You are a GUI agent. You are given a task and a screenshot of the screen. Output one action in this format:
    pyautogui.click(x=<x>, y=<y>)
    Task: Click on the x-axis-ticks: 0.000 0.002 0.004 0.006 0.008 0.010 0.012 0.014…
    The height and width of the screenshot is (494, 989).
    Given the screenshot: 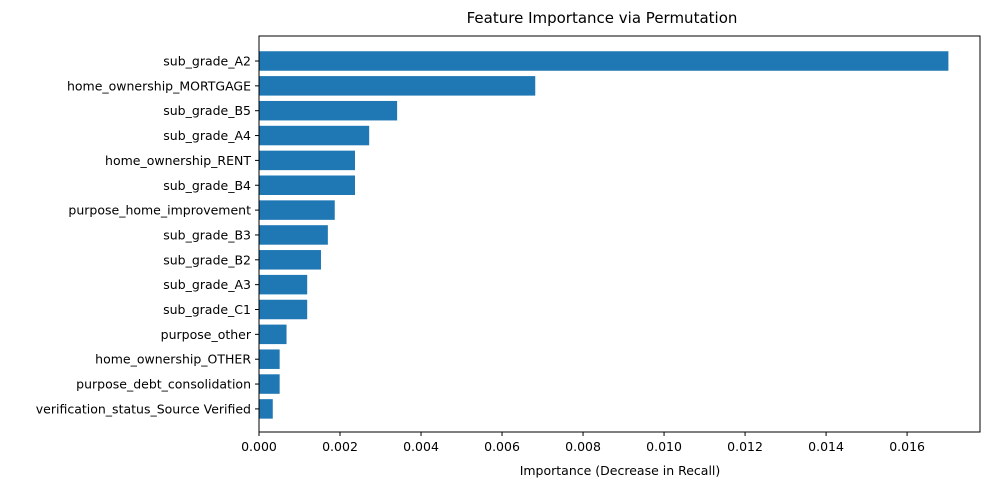 What is the action you would take?
    pyautogui.click(x=583, y=443)
    